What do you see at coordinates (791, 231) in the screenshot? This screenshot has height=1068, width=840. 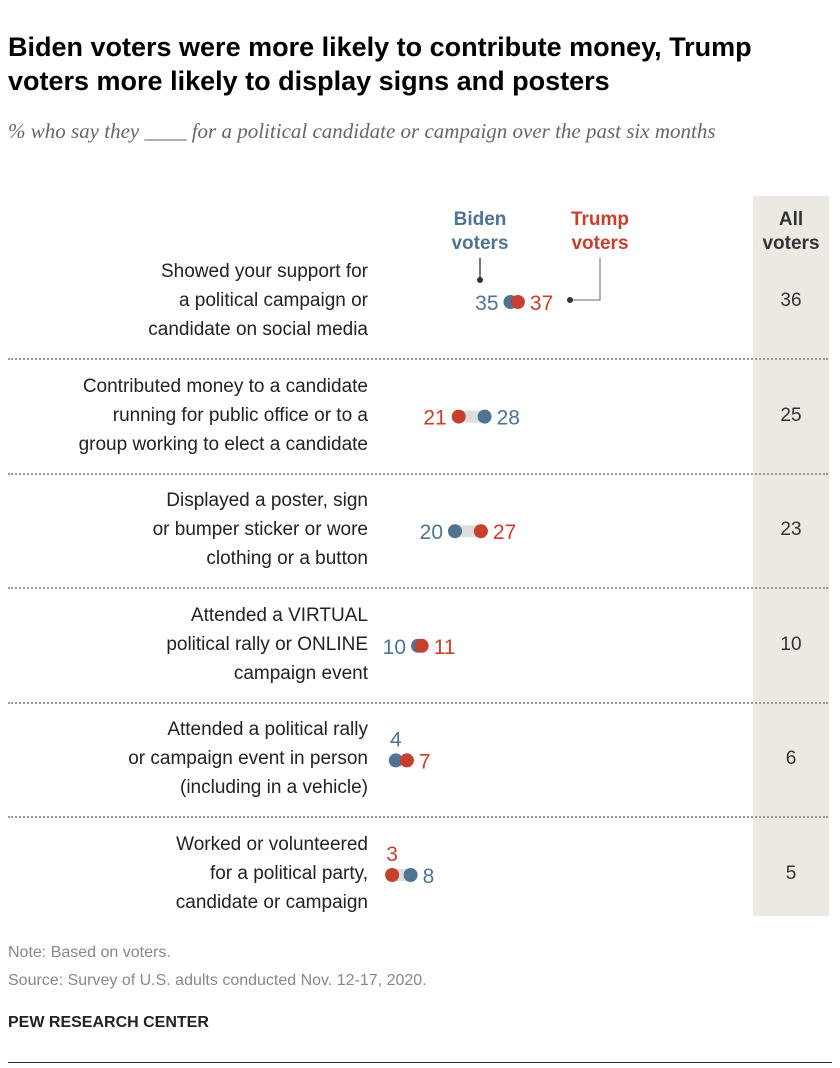 I see `all-voters-header: All voters` at bounding box center [791, 231].